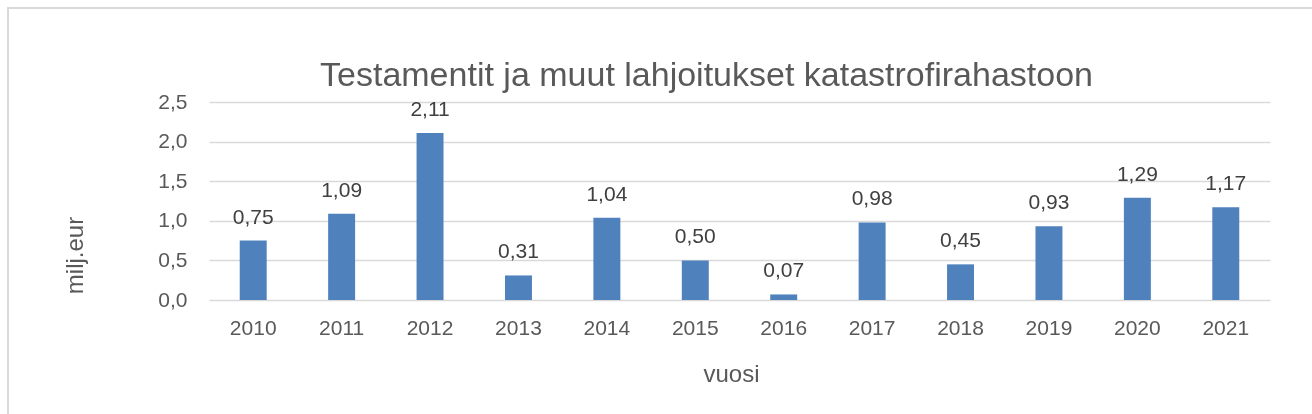 The image size is (1312, 414). Describe the element at coordinates (430, 327) in the screenshot. I see `x-tick-label: 2012` at that location.